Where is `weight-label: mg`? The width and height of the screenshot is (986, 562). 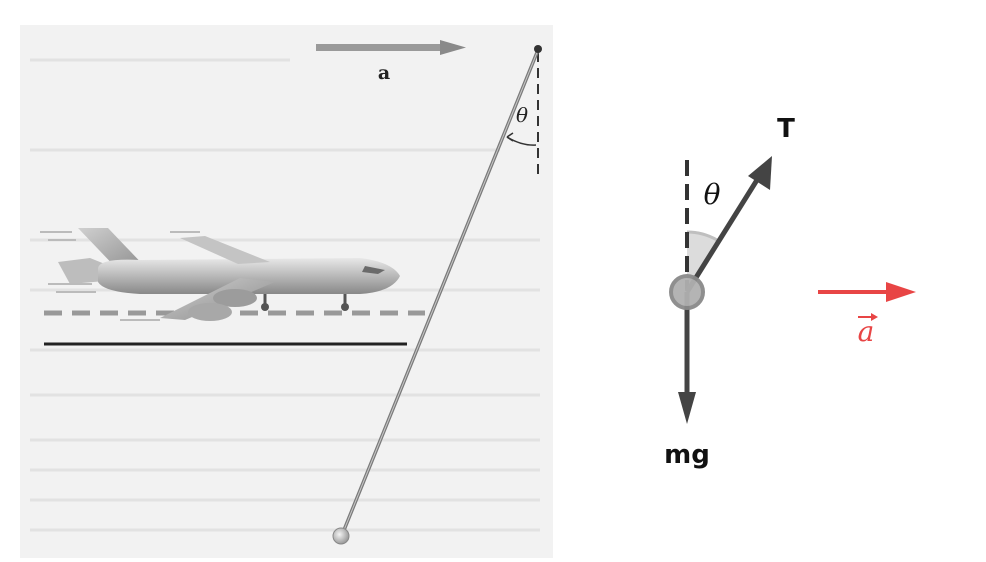
weight-label: mg is located at coordinates (687, 455).